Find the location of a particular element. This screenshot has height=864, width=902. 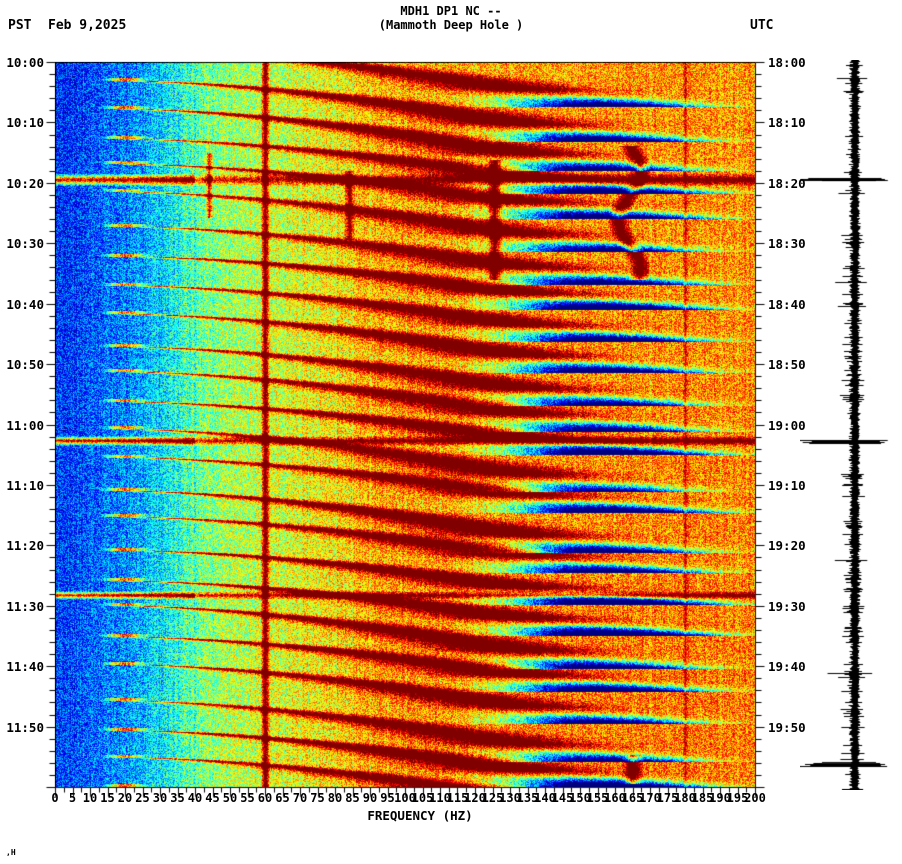

freq-tick-0: 0 is located at coordinates (55, 798).